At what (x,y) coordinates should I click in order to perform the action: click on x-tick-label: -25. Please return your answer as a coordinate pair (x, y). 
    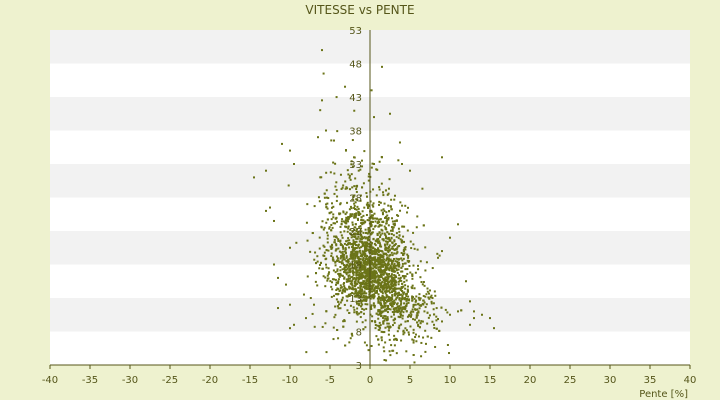
    Looking at the image, I should click on (170, 380).